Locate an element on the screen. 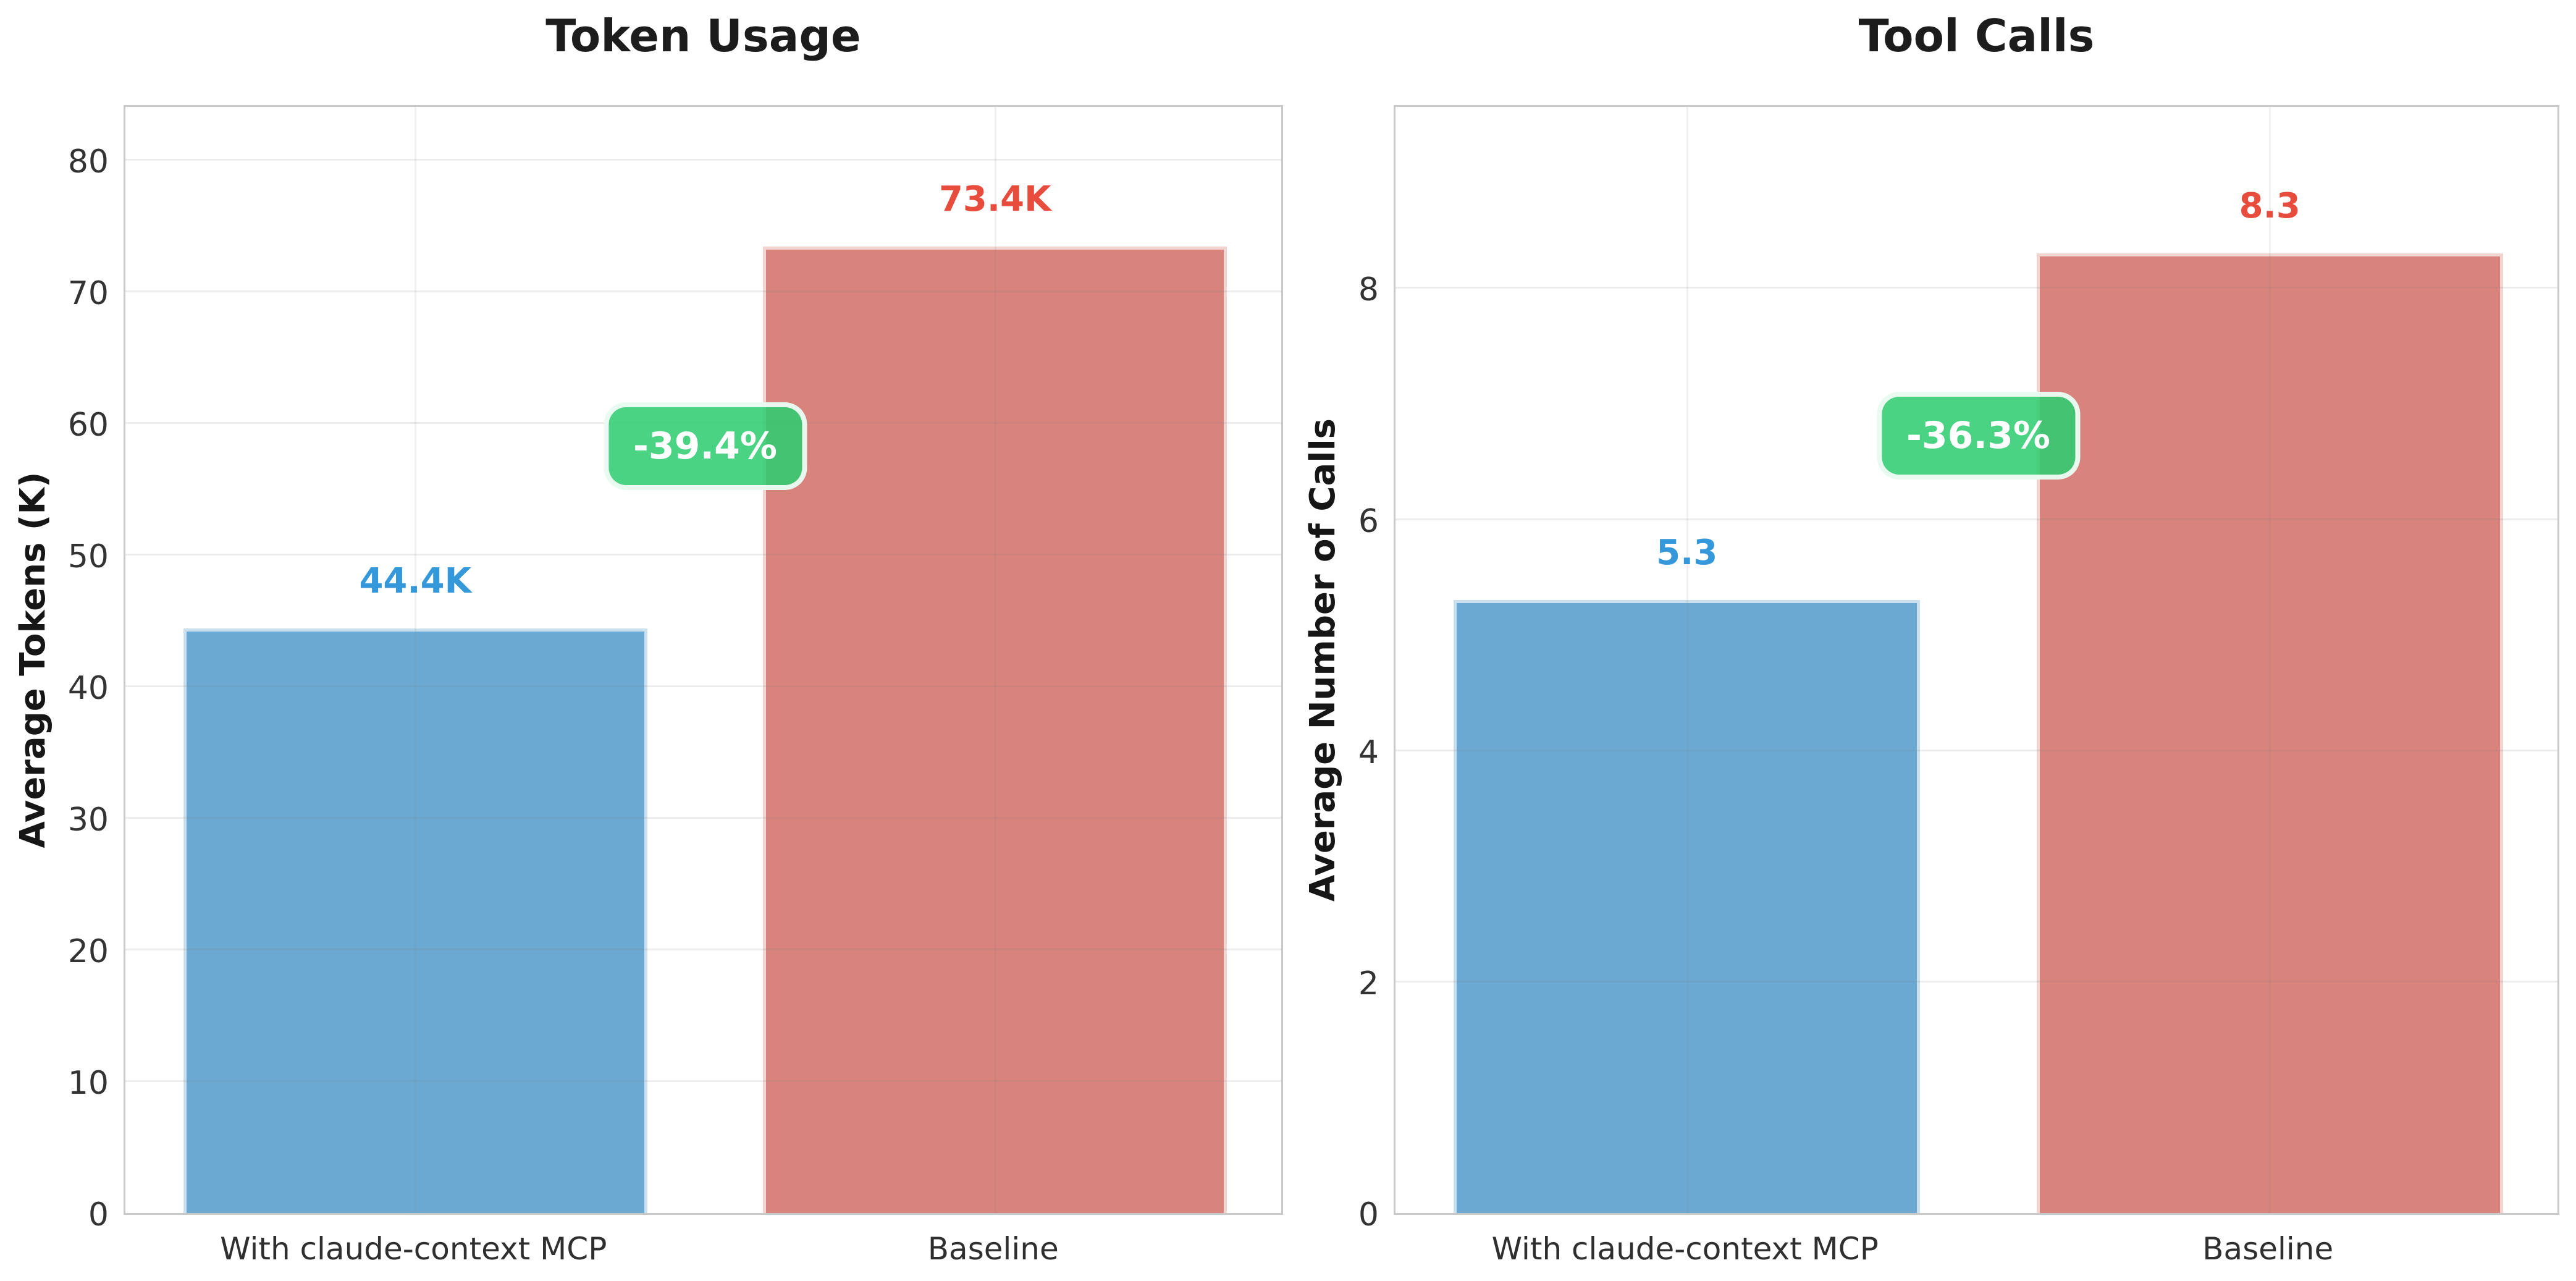 This screenshot has height=1281, width=2576. y-tick-label: 80 is located at coordinates (88, 161).